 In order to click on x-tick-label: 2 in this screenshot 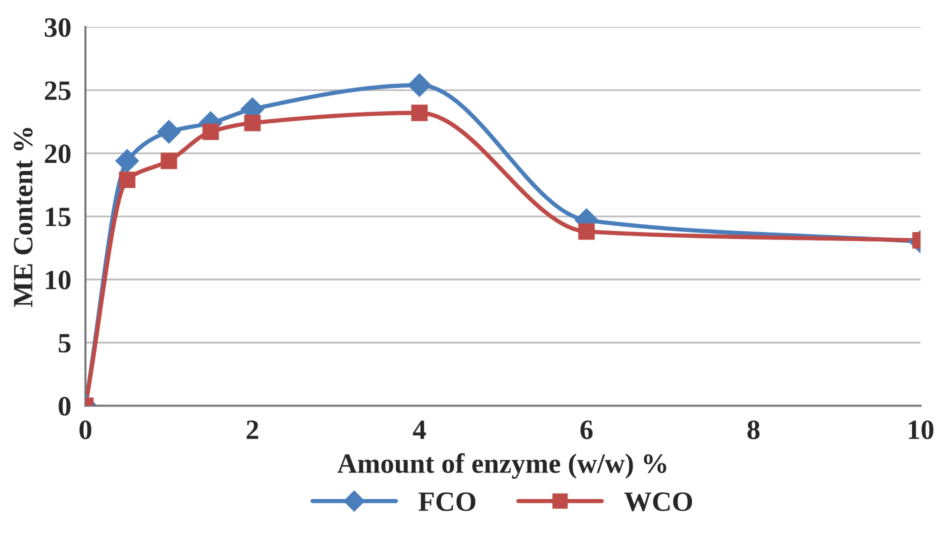, I will do `click(252, 429)`.